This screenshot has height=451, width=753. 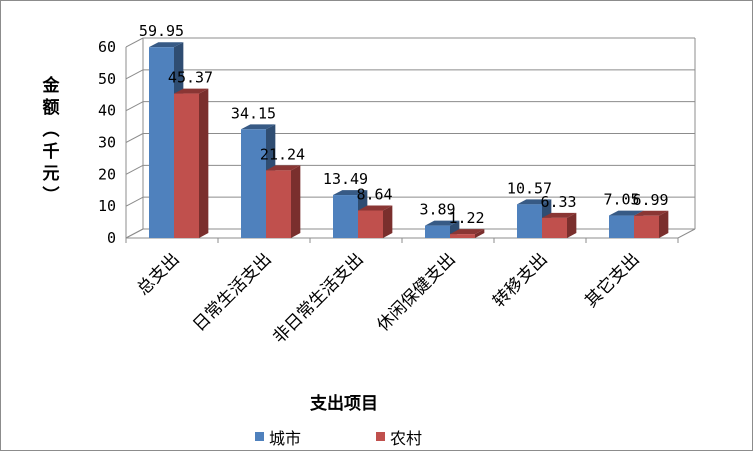 What do you see at coordinates (232, 292) in the screenshot?
I see `category-label: 日常生活支出` at bounding box center [232, 292].